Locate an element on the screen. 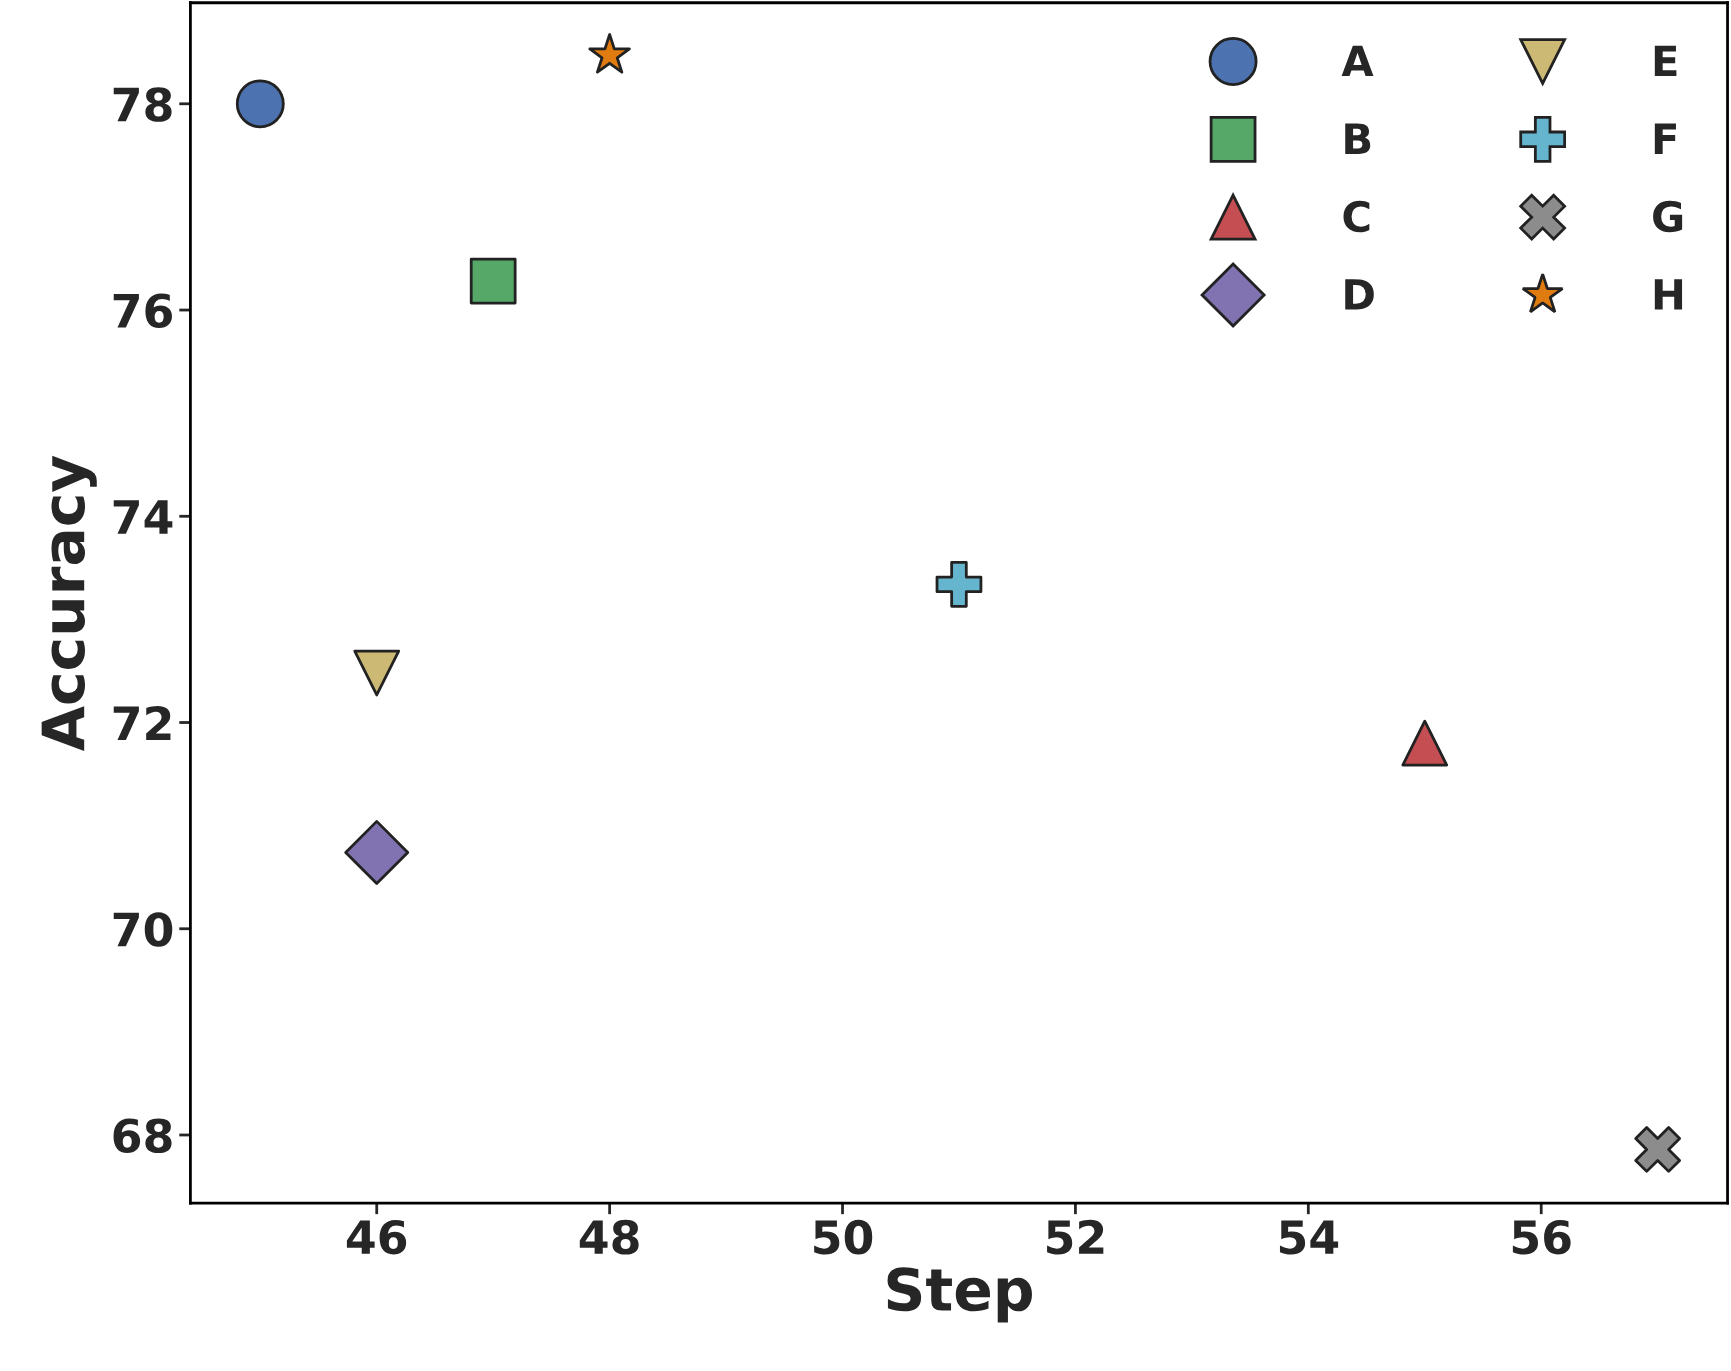 The height and width of the screenshot is (1371, 1731). legend-label: F is located at coordinates (1665, 138).